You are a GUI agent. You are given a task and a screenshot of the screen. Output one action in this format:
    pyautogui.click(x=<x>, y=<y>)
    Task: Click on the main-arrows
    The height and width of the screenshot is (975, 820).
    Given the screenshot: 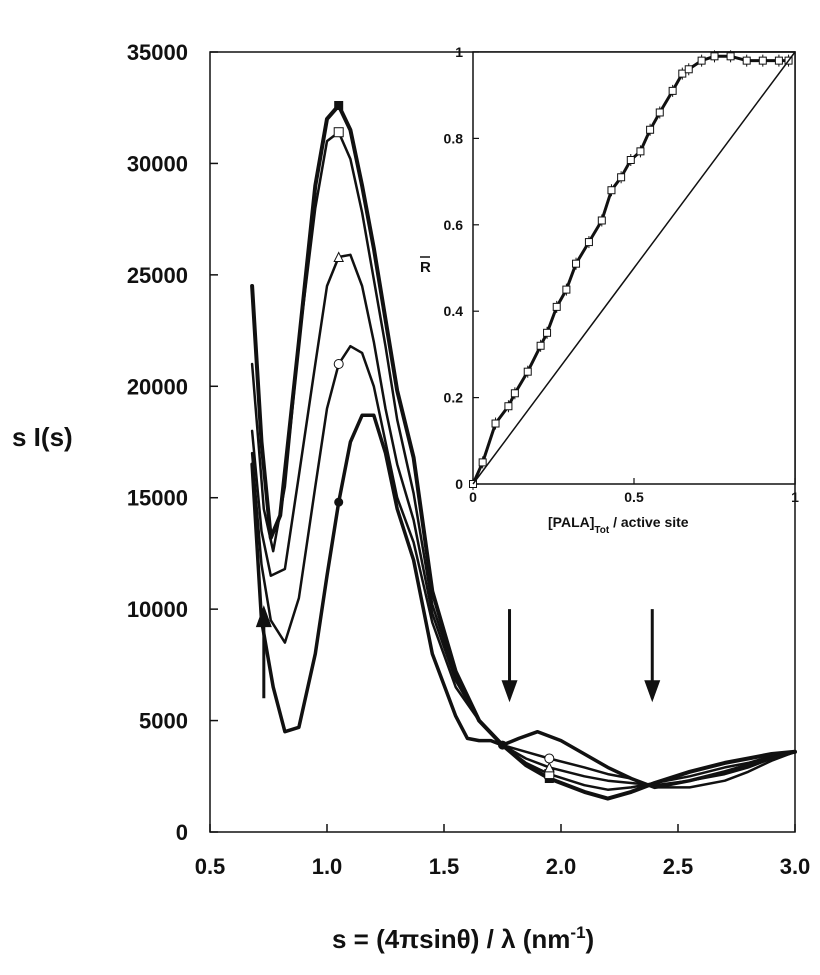 What is the action you would take?
    pyautogui.click(x=458, y=654)
    